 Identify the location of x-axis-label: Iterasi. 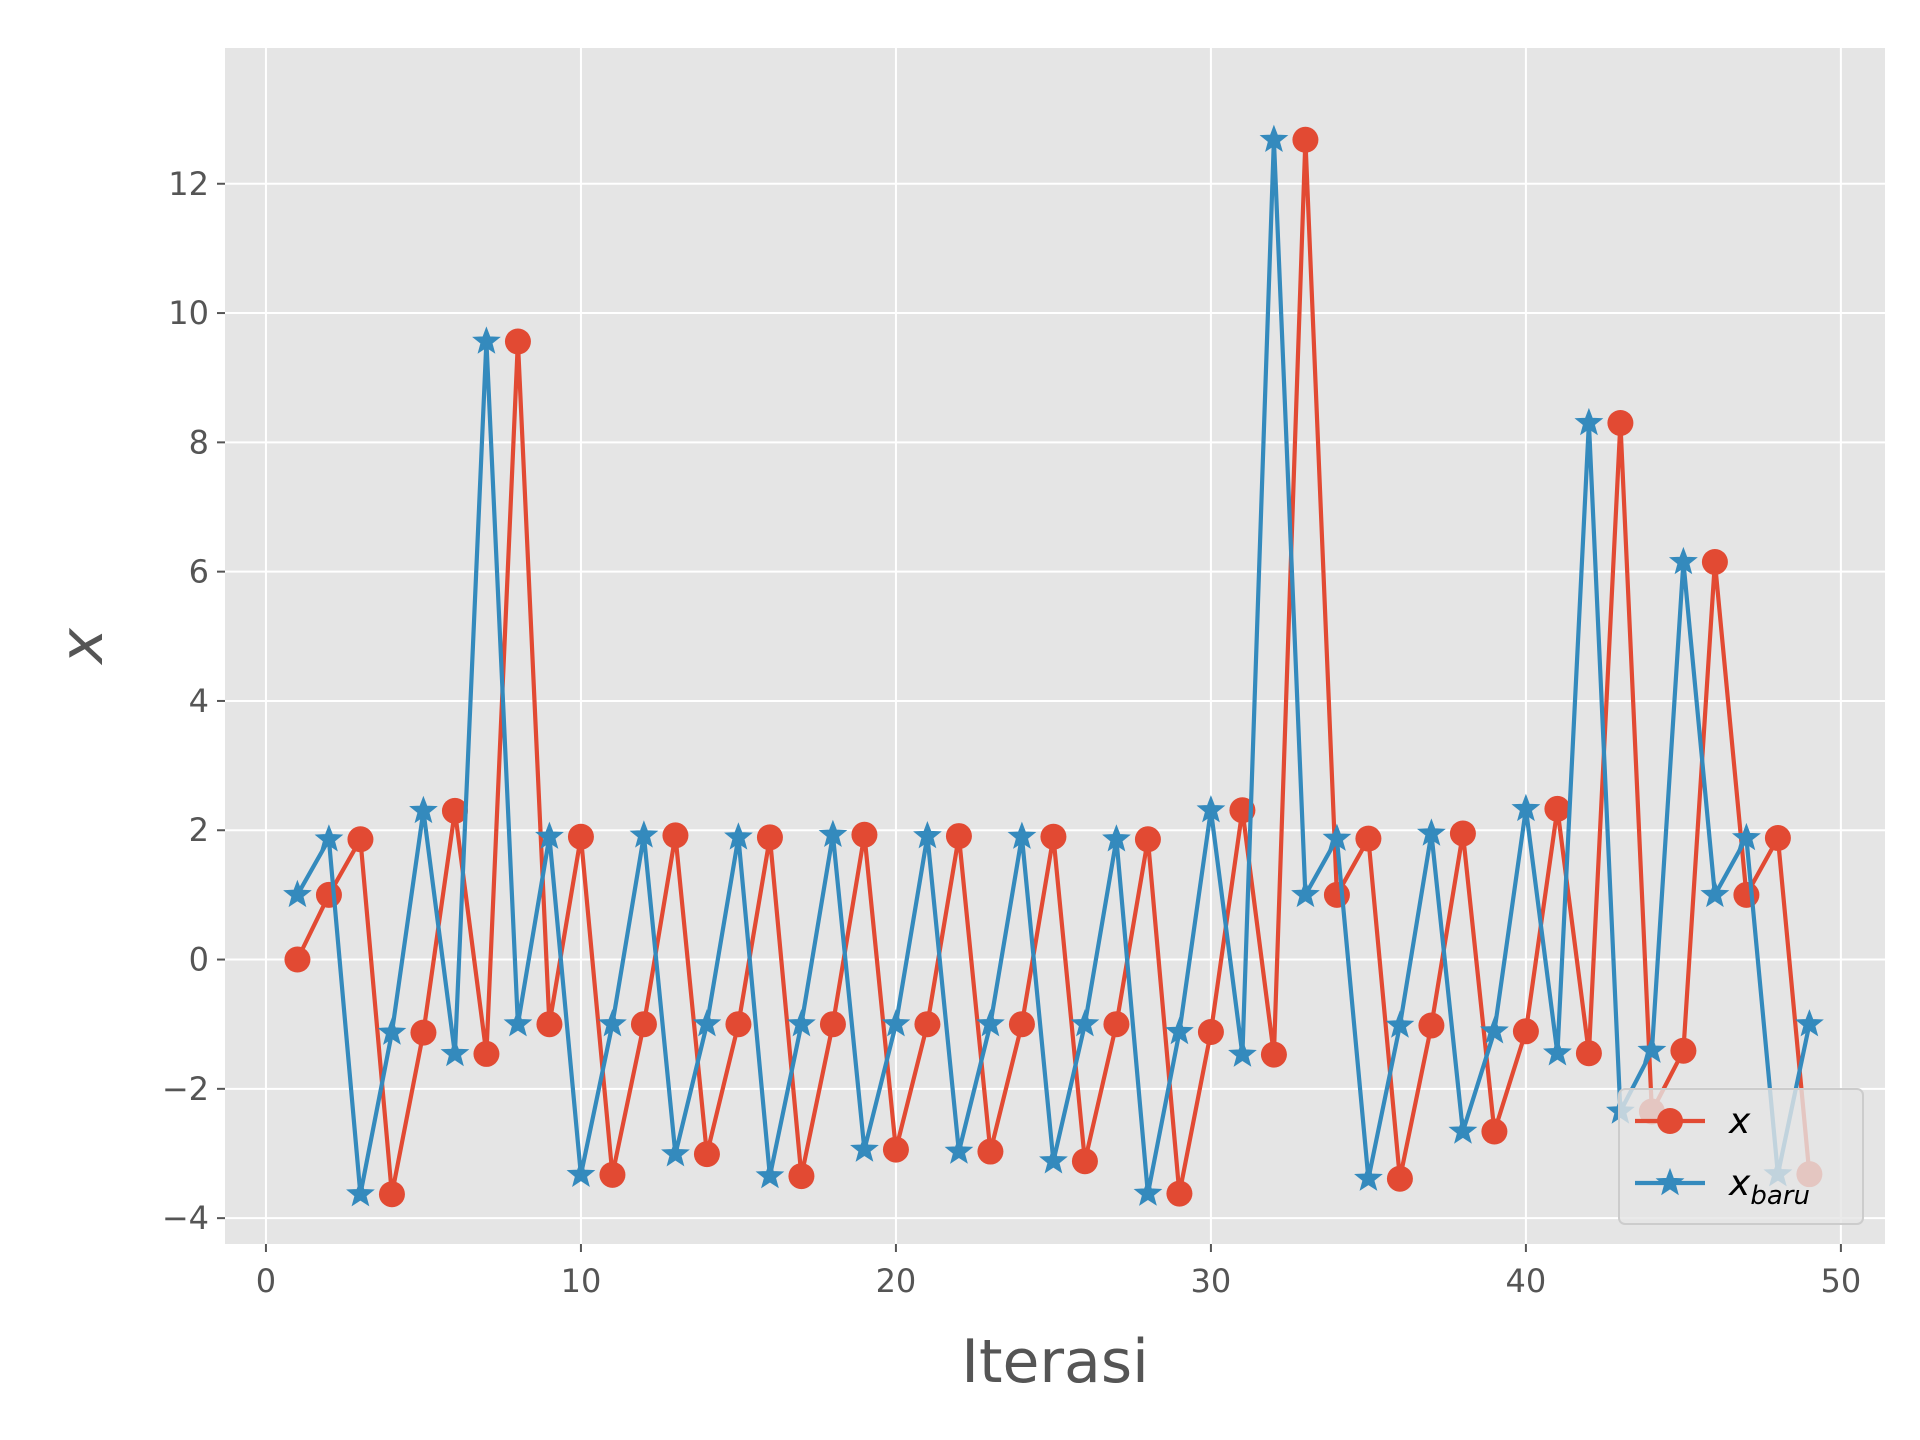
(1055, 1362).